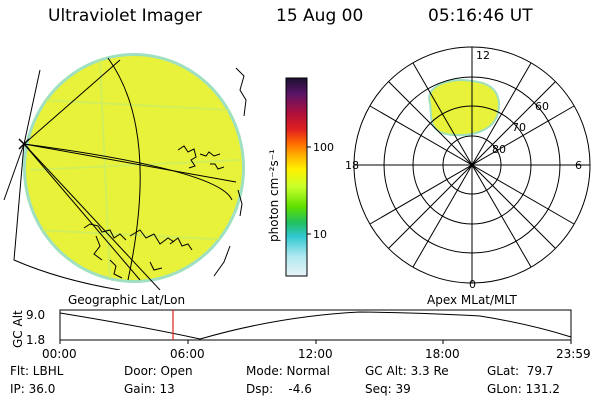 This screenshot has width=600, height=400. Describe the element at coordinates (320, 234) in the screenshot. I see `colorbar-tick-10: 10` at that location.